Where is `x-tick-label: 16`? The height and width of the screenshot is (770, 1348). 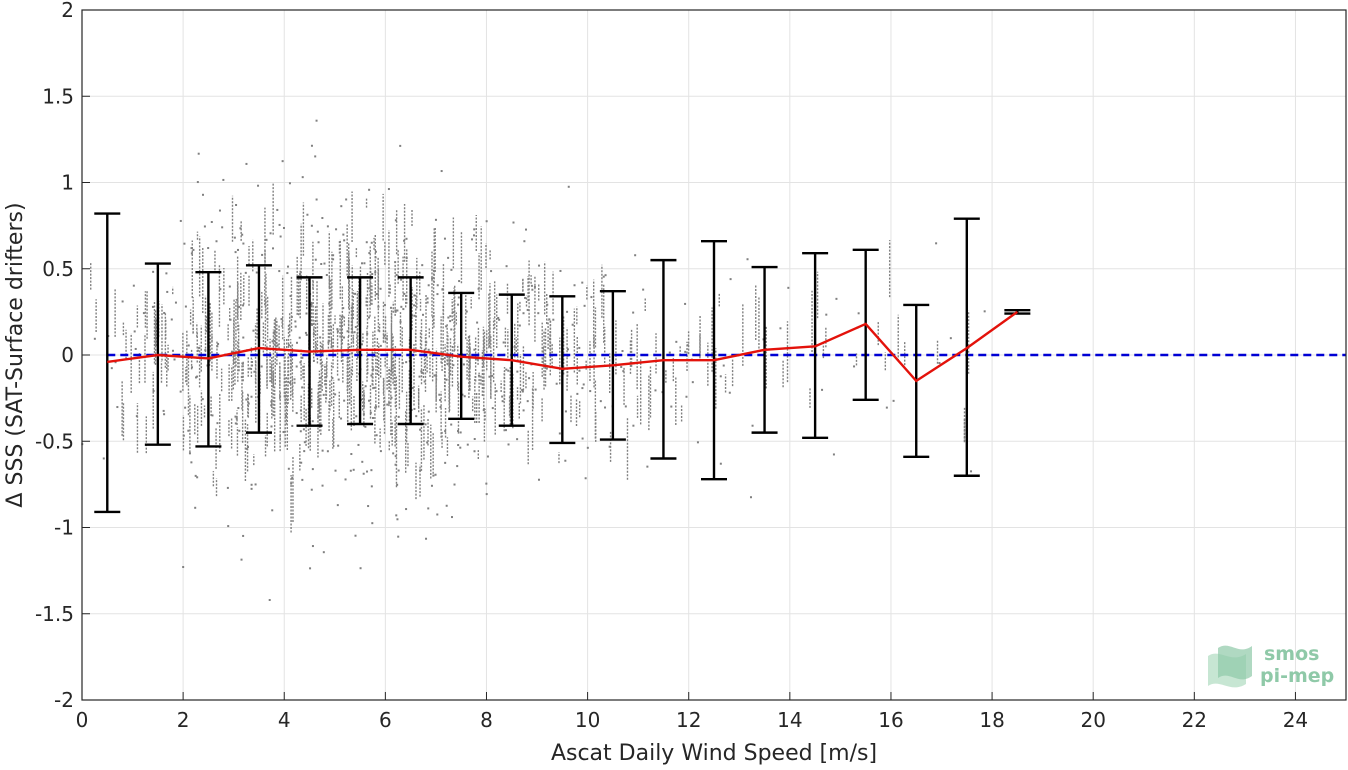
x-tick-label: 16 is located at coordinates (890, 720).